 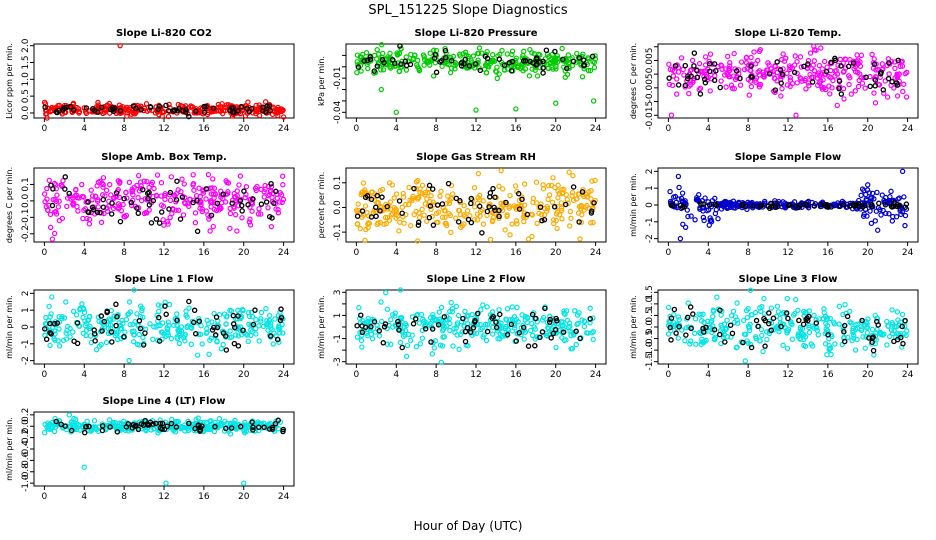 What do you see at coordinates (26, 343) in the screenshot?
I see `y-tick-label: -1` at bounding box center [26, 343].